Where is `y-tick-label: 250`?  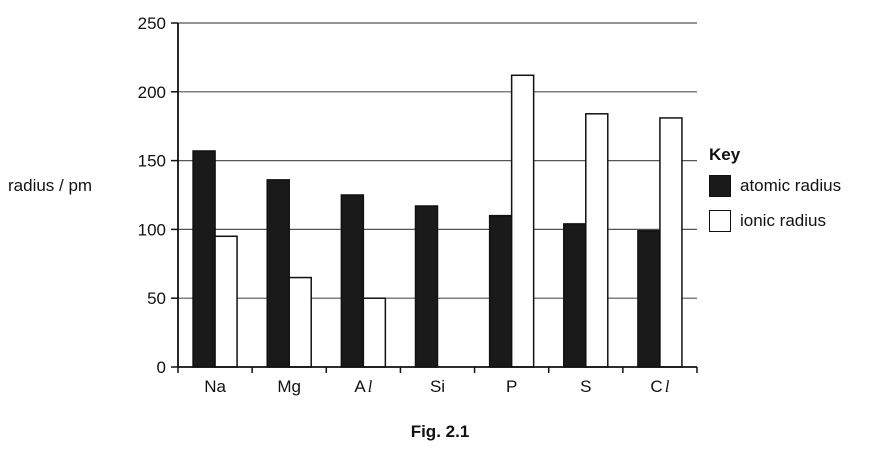 y-tick-label: 250 is located at coordinates (152, 23).